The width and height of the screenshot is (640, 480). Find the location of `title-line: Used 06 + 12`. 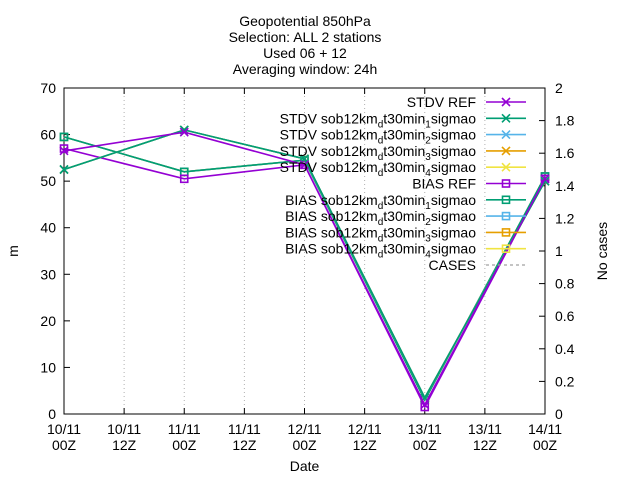

title-line: Used 06 + 12 is located at coordinates (305, 53).